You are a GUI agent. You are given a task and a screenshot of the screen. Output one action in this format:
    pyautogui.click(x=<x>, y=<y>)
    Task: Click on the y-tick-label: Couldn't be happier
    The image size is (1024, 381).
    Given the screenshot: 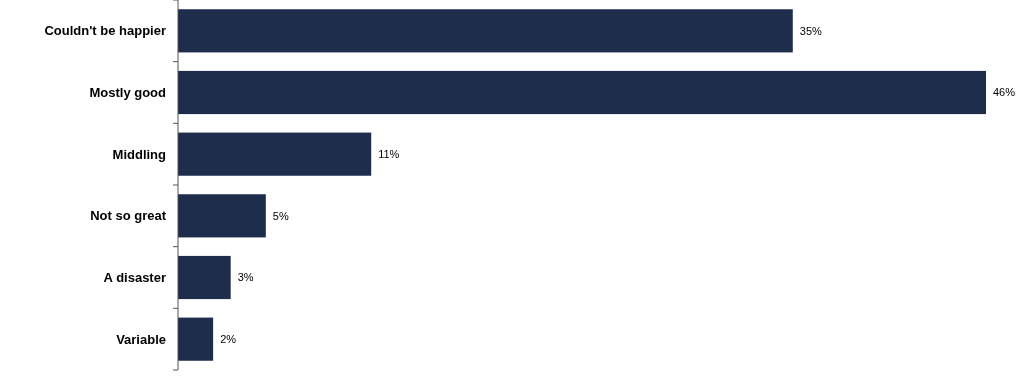 What is the action you would take?
    pyautogui.click(x=105, y=31)
    